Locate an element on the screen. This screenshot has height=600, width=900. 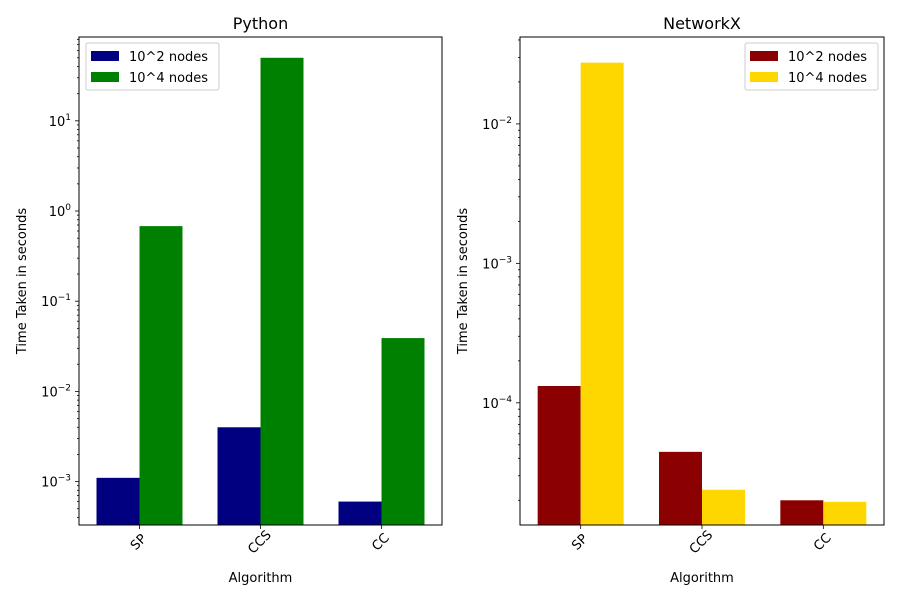
panel-title: NetworkX is located at coordinates (702, 23).